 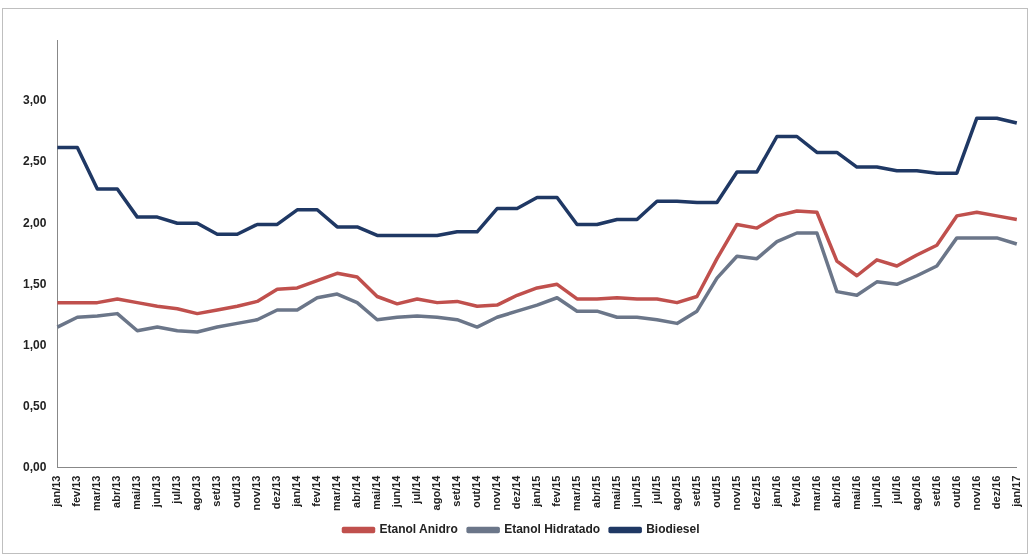 What do you see at coordinates (336, 493) in the screenshot?
I see `x-tick-label: mar/14` at bounding box center [336, 493].